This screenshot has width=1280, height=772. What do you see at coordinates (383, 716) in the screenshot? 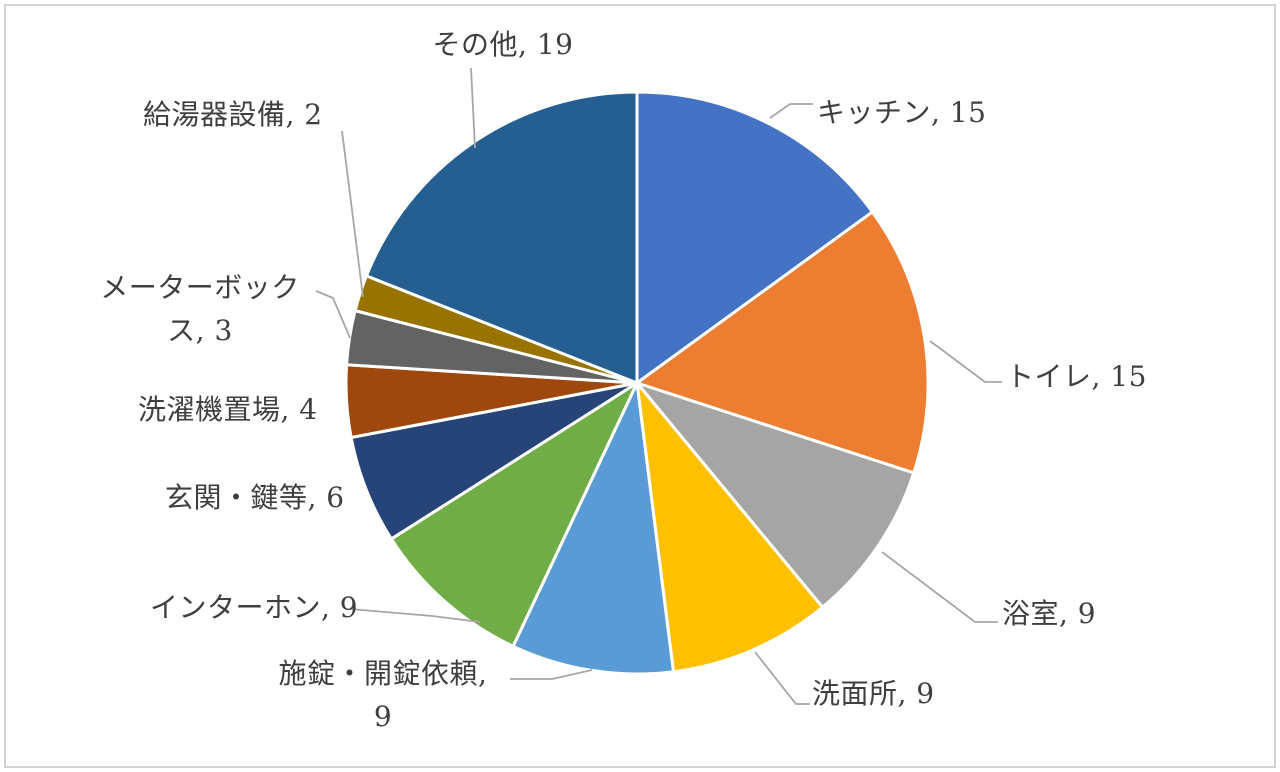
I see `slice-label-4-line-1: 9` at bounding box center [383, 716].